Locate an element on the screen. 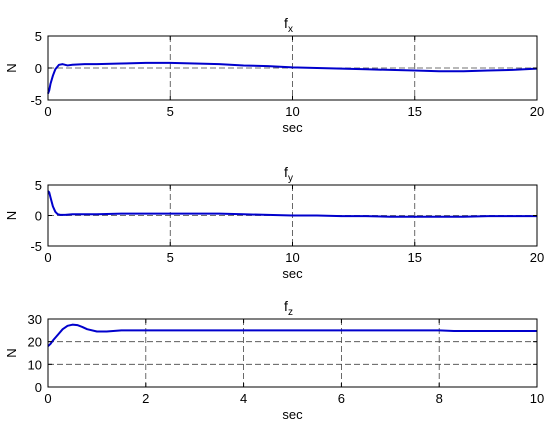 This screenshot has height=432, width=550. y-tick-label: 30 is located at coordinates (35, 319).